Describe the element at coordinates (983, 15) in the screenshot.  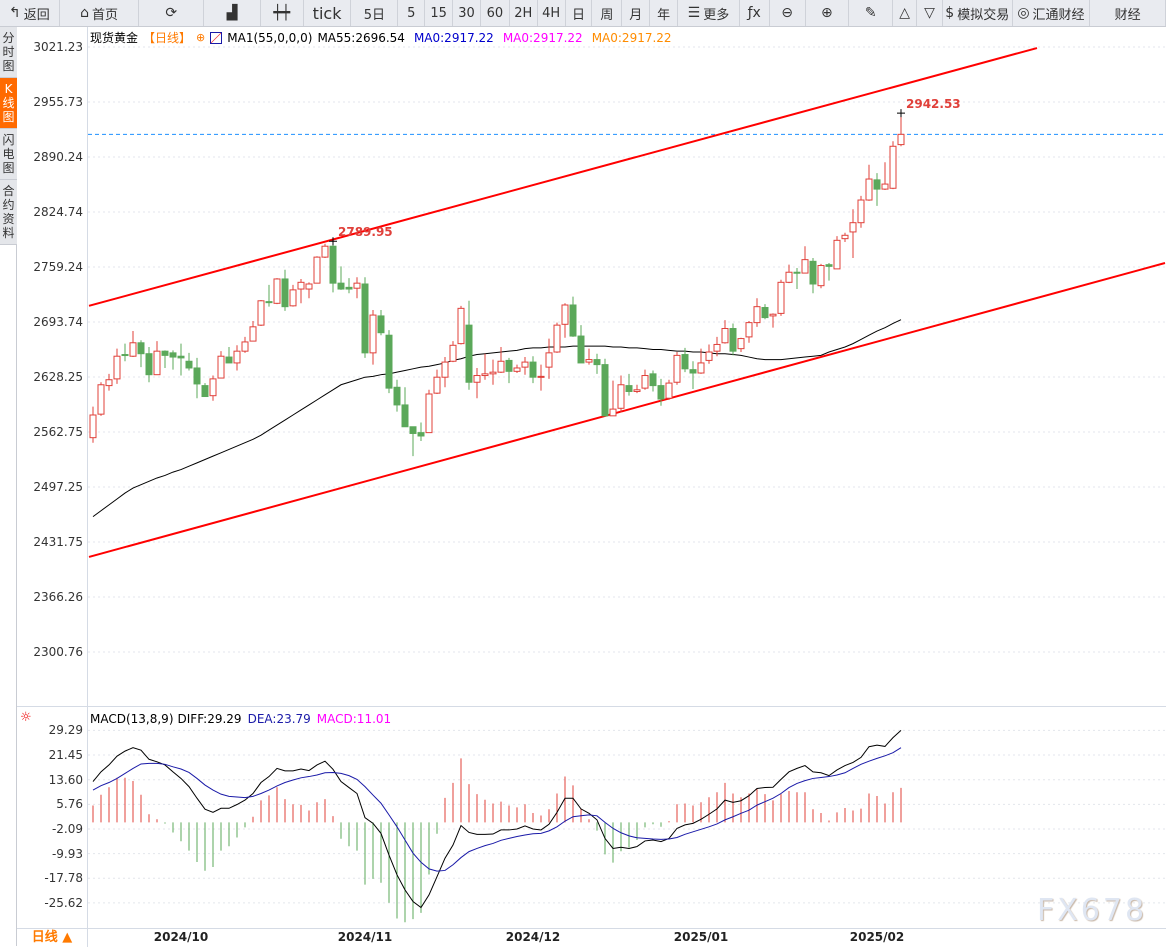
I see `sim-label: 模拟交易` at that location.